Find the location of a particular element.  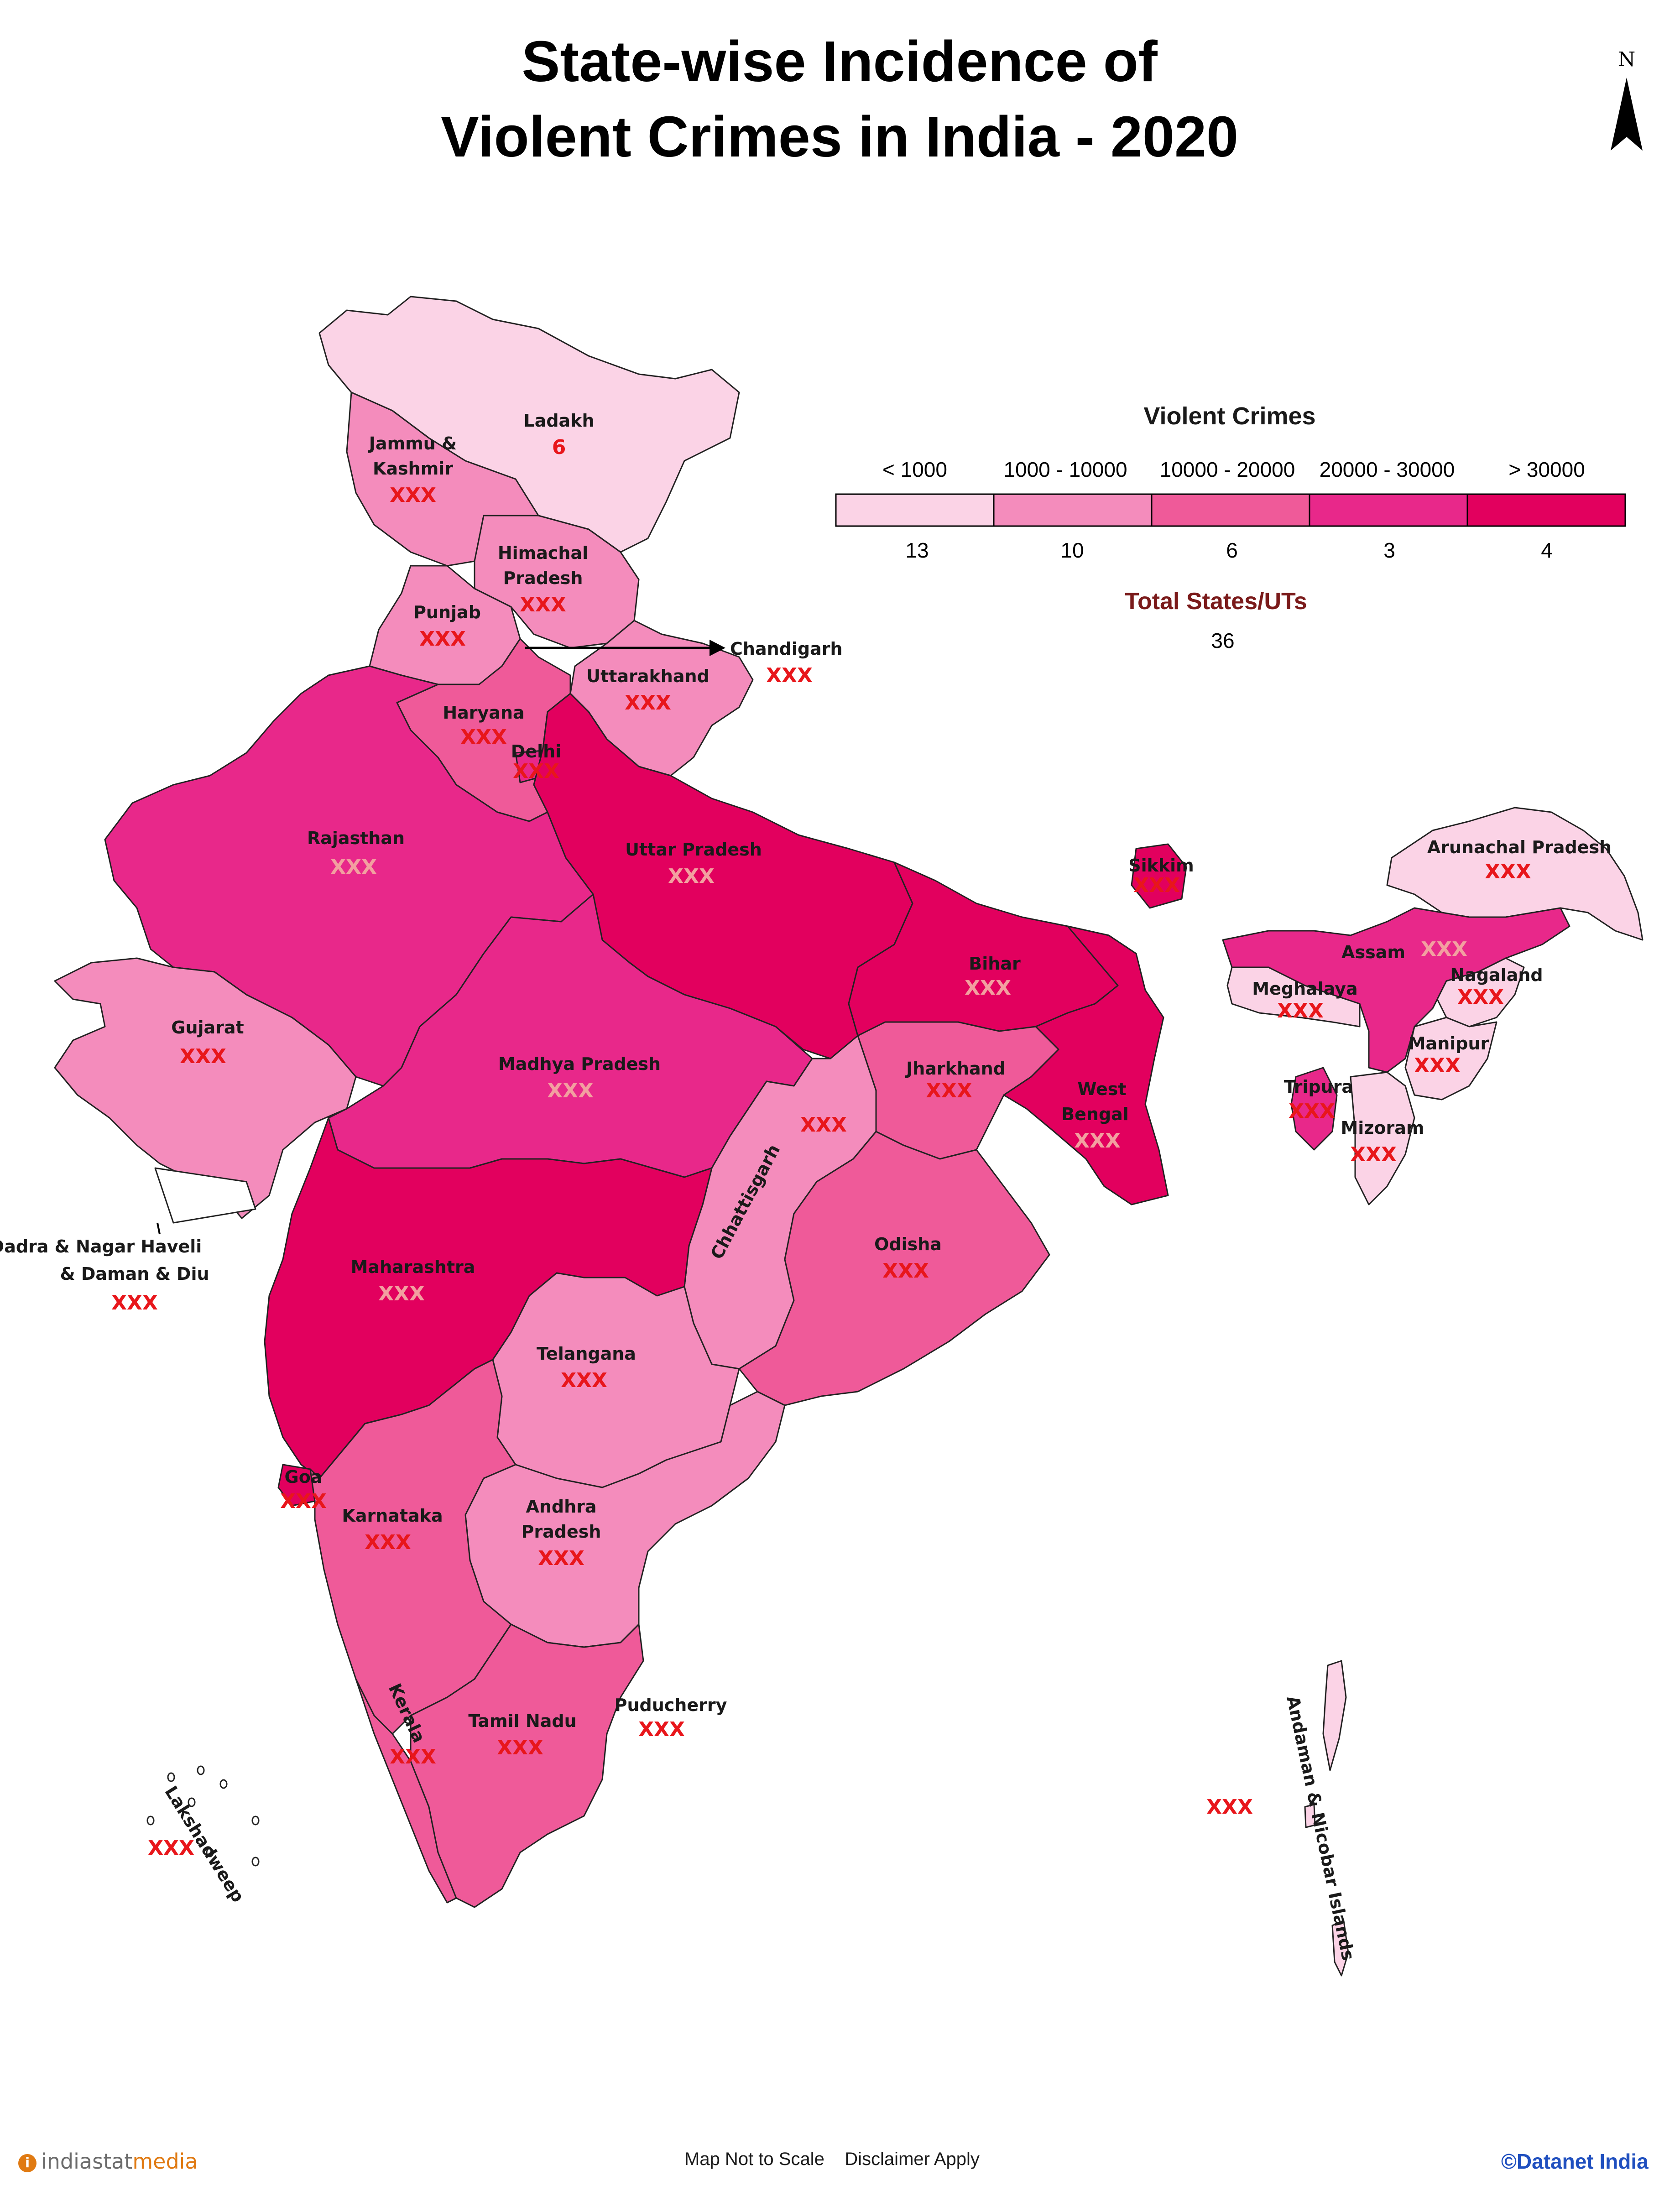

label-tripura: Tripura is located at coordinates (1318, 1087).